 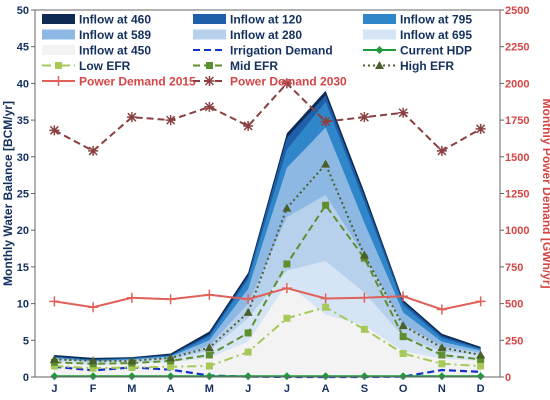 I want to click on legend-label-inflow-at-460: Inflow at 460, so click(x=115, y=20).